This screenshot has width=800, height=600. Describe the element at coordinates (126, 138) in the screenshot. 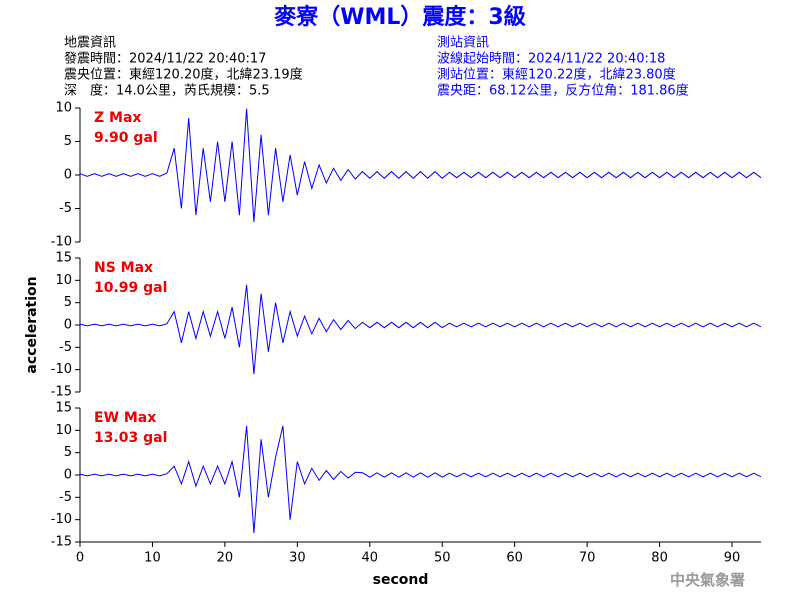

I see `annotation: 9.90 gal` at that location.